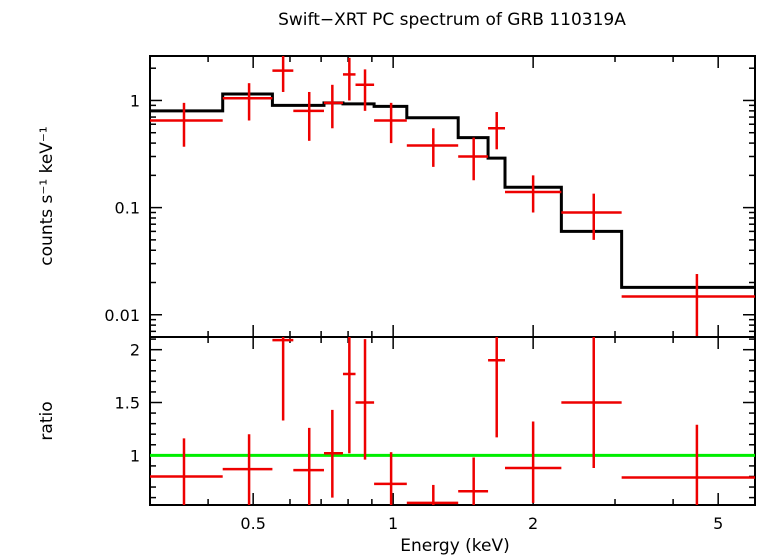  What do you see at coordinates (47, 195) in the screenshot?
I see `spectrum-y-axis-label: counts s⁻¹ keV⁻¹` at bounding box center [47, 195].